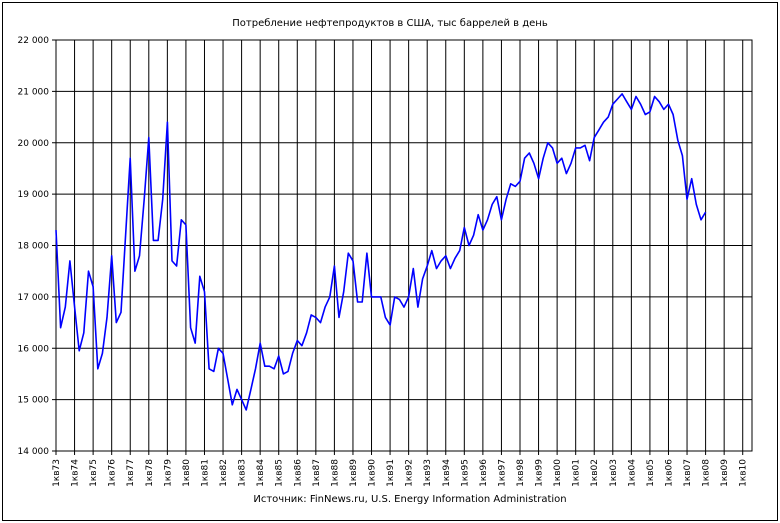  I want to click on x-tick-label: 1кв06, so click(669, 473).